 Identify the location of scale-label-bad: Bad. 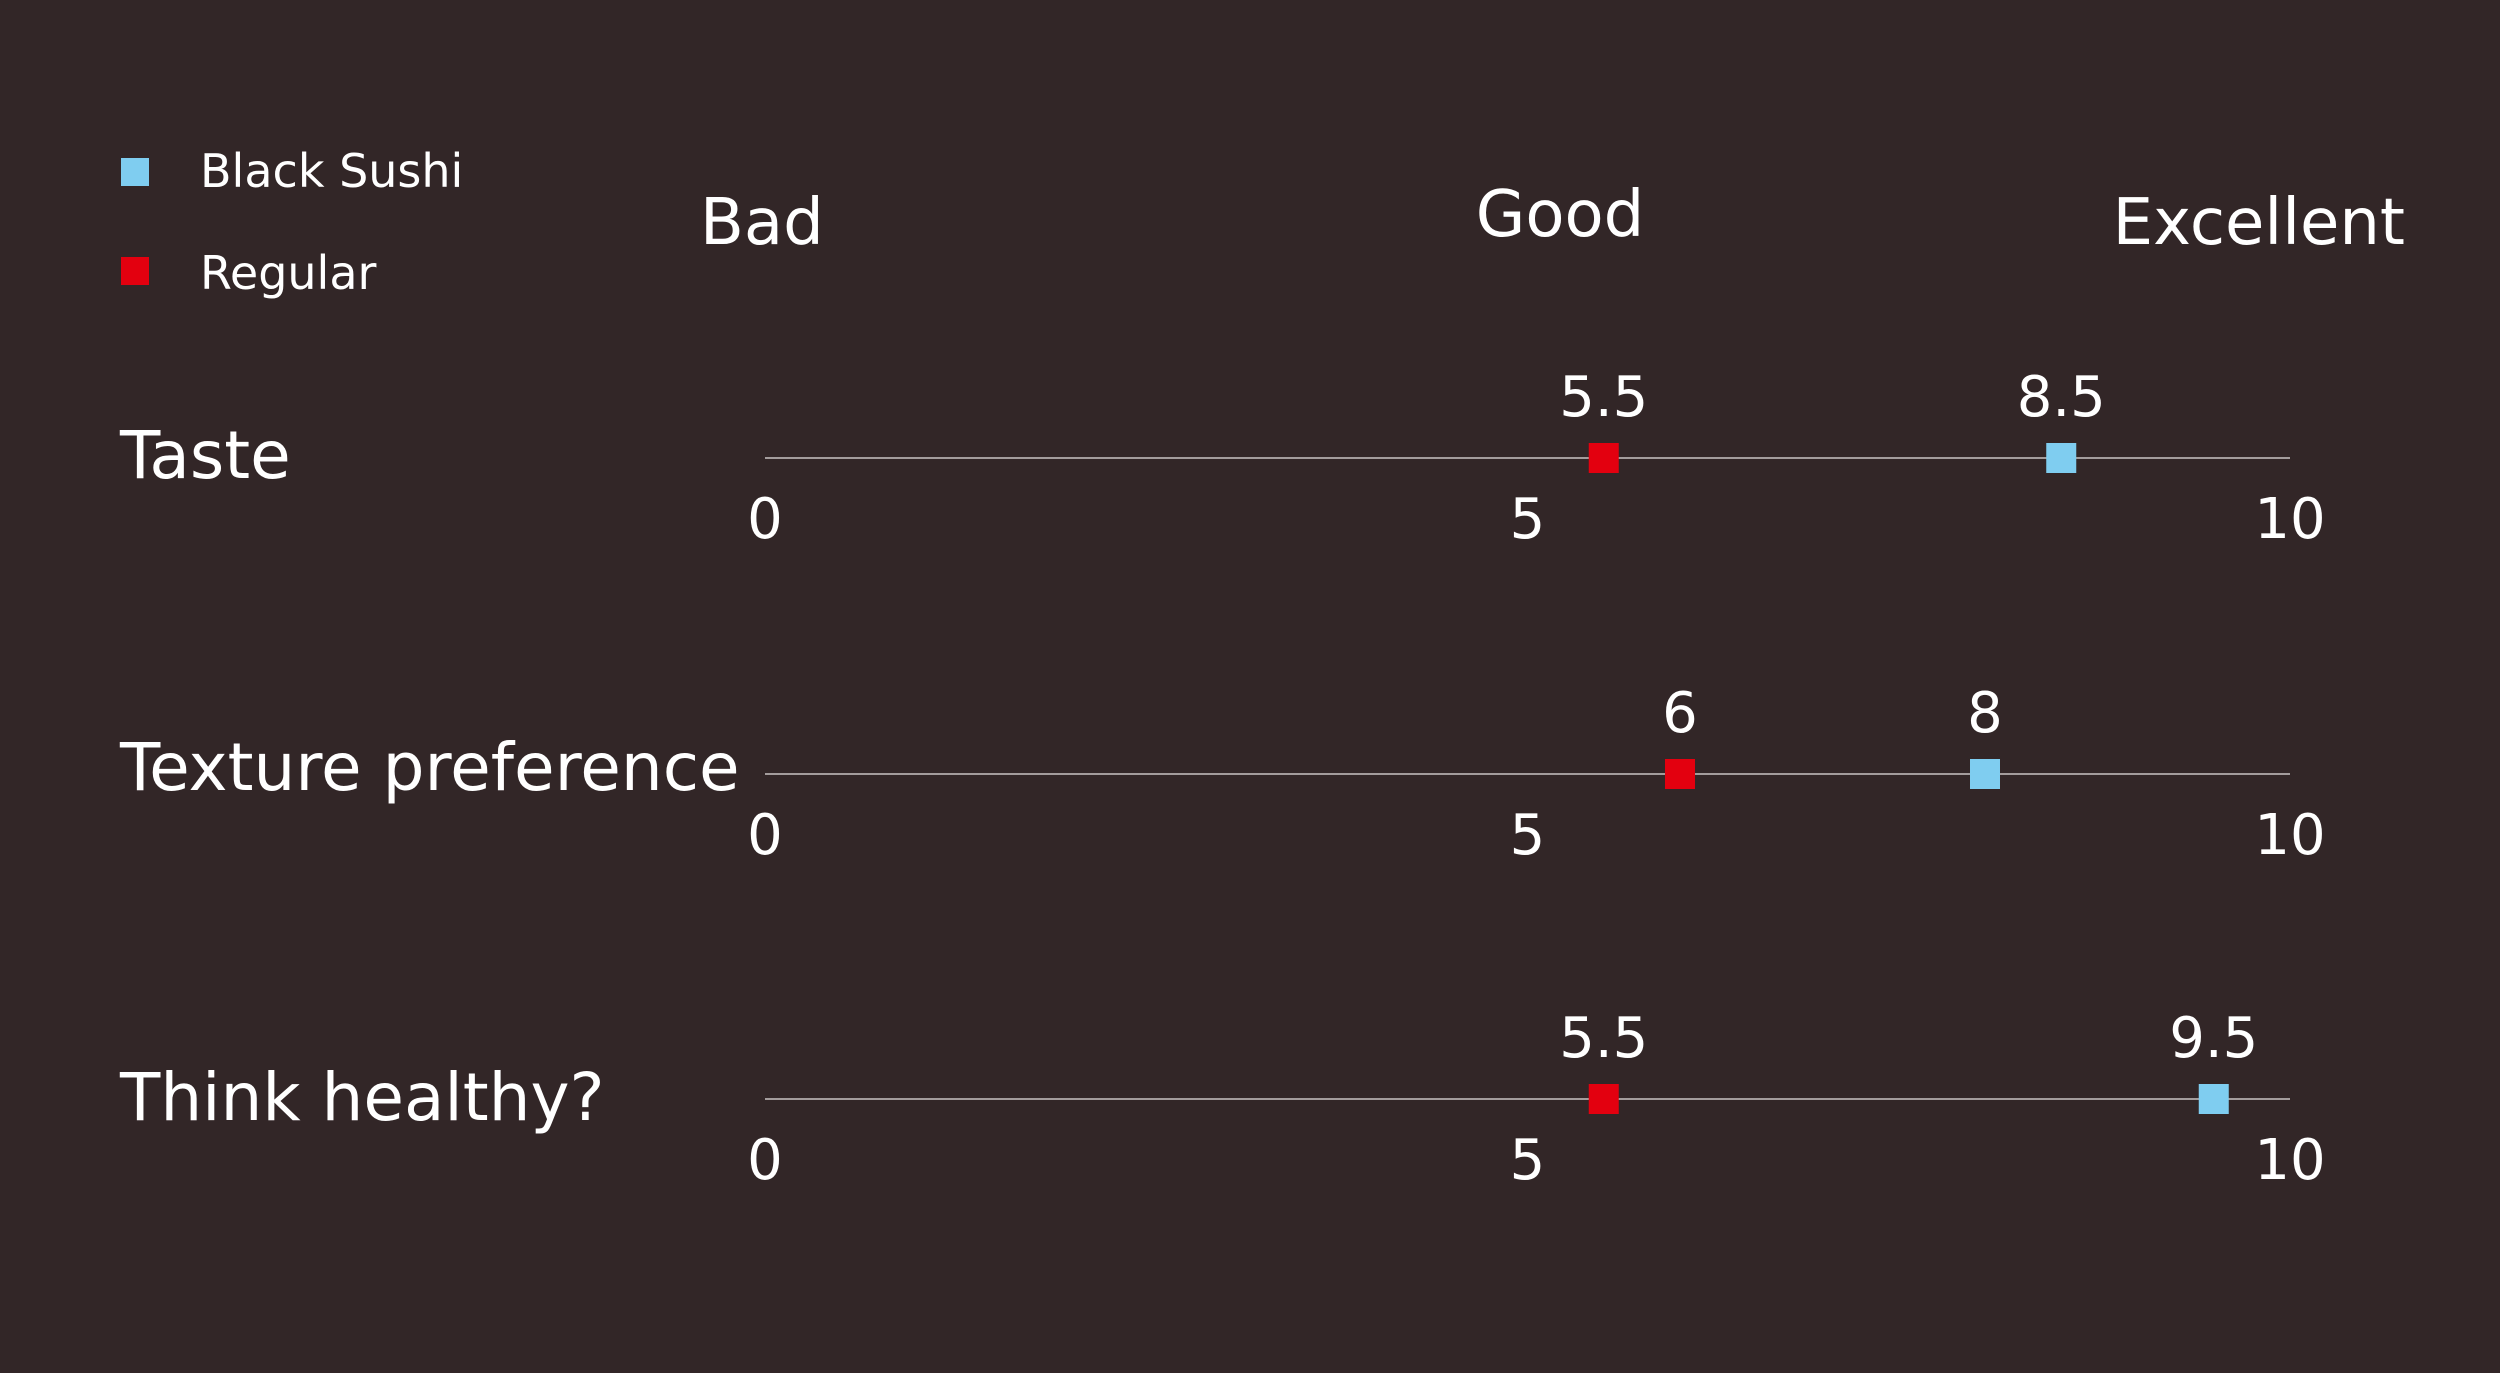
(762, 223).